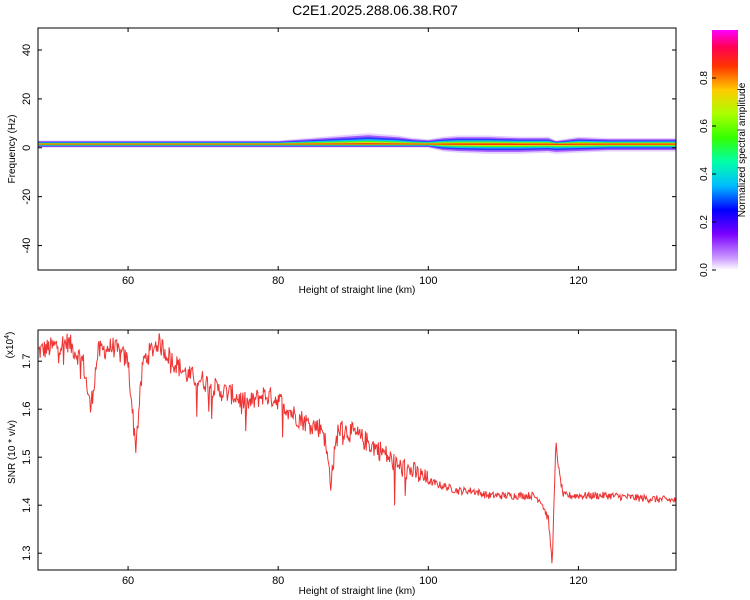 The height and width of the screenshot is (600, 750). I want to click on colorbar-tick-label: 0.2, so click(704, 222).